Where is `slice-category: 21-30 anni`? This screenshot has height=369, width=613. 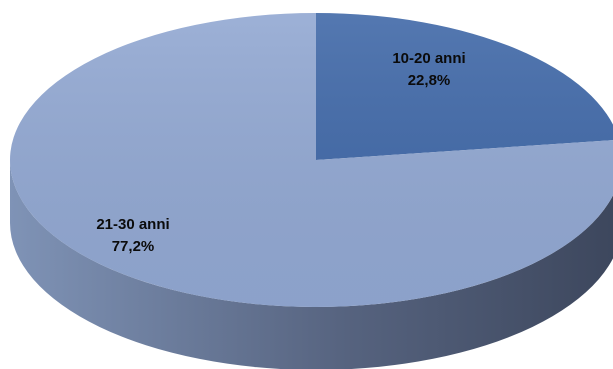
slice-category: 21-30 anni is located at coordinates (133, 224).